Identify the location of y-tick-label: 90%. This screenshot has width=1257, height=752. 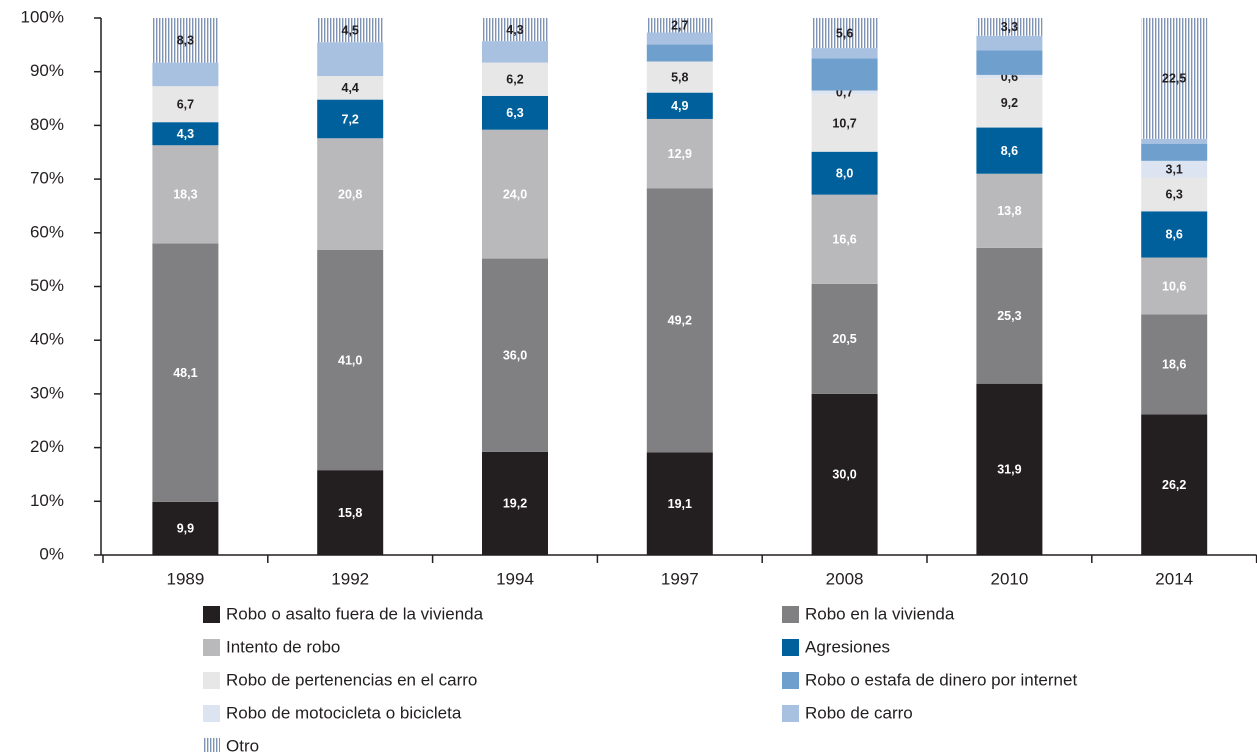
(47, 70).